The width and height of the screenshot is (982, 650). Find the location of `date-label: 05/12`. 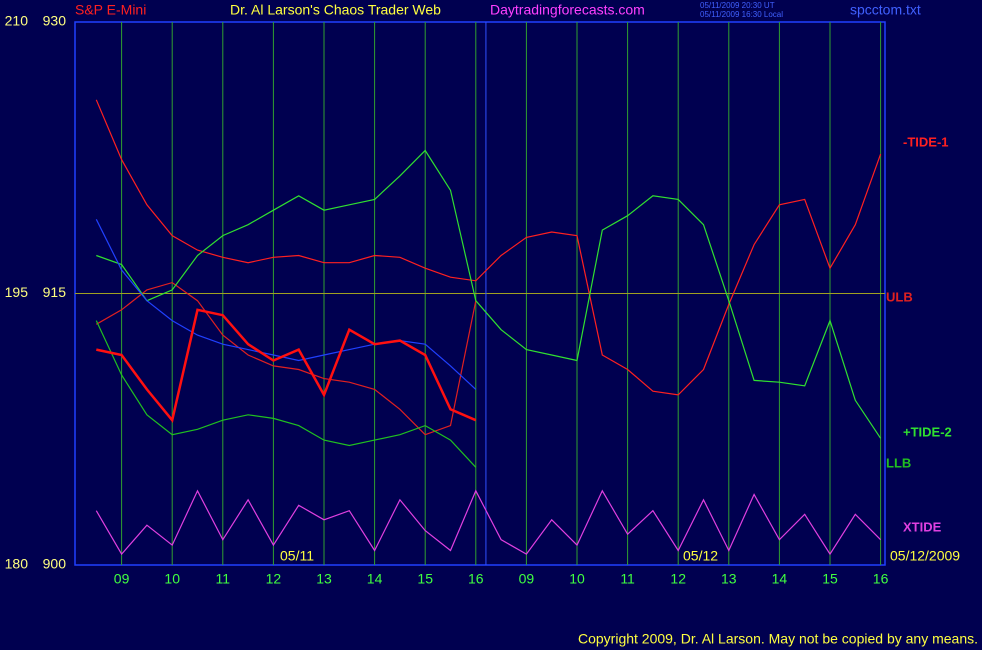

date-label: 05/12 is located at coordinates (700, 556).